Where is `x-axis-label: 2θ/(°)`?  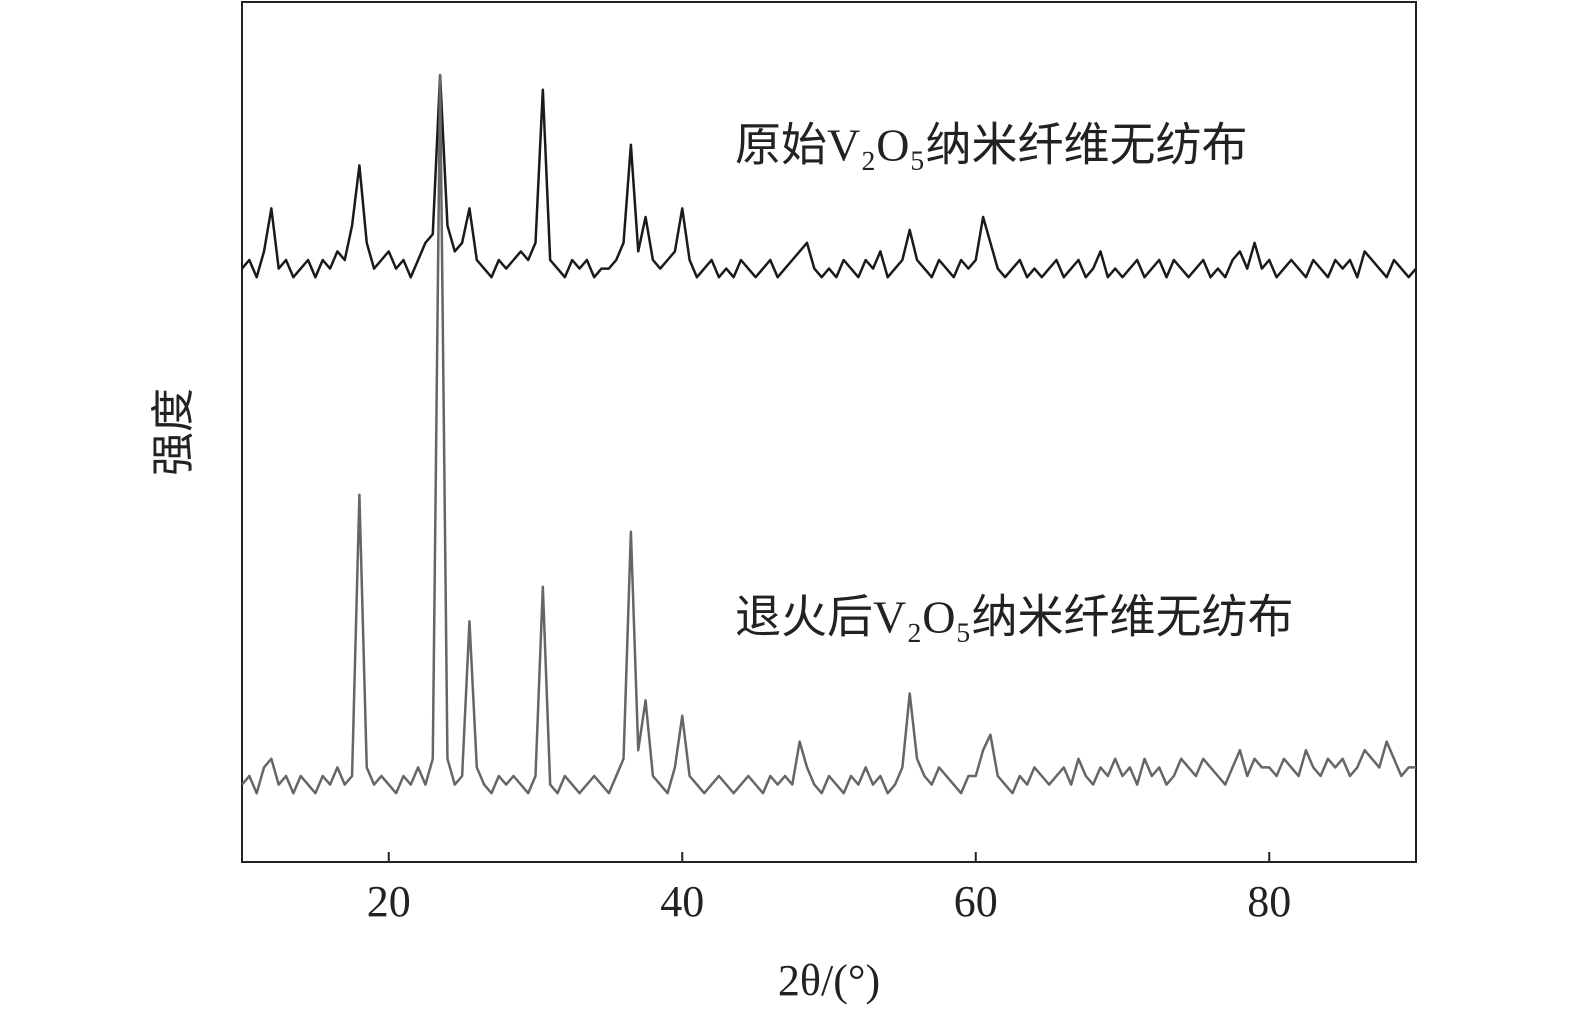
x-axis-label: 2θ/(°) is located at coordinates (829, 980).